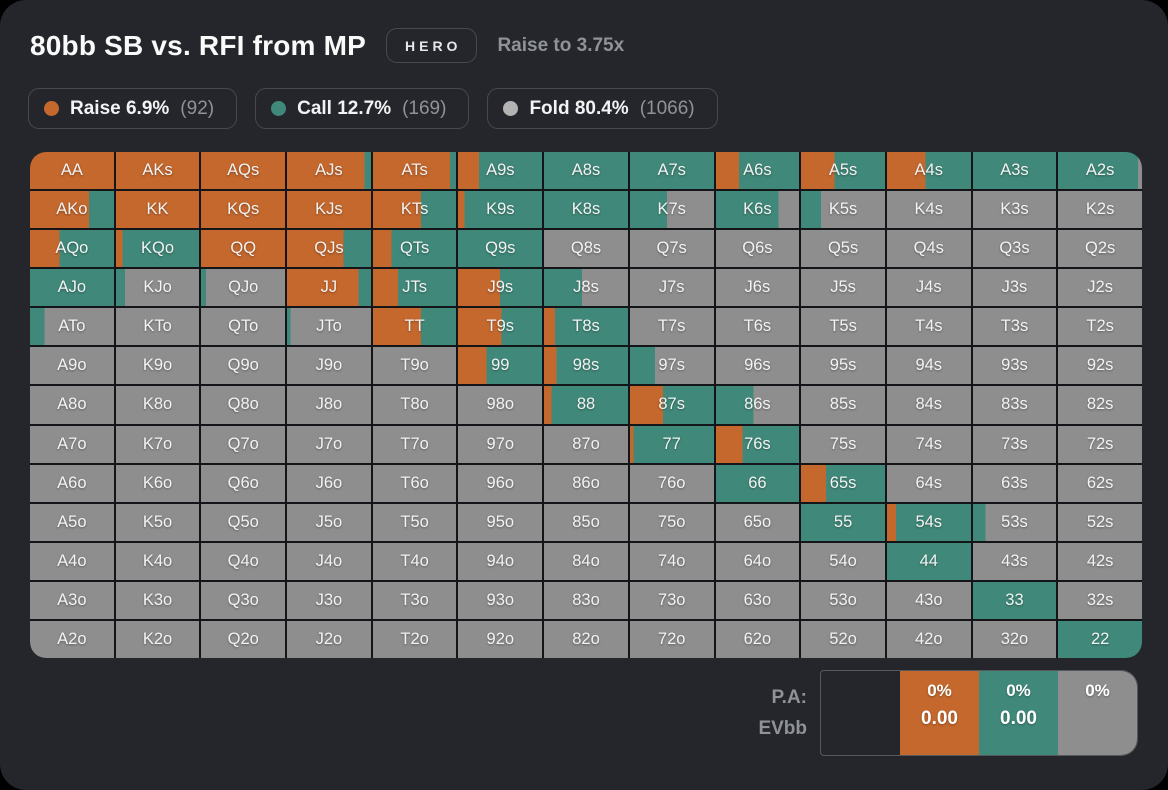 This screenshot has width=1168, height=790. Describe the element at coordinates (1100, 288) in the screenshot. I see `hand-cell-J2s: J2s` at that location.